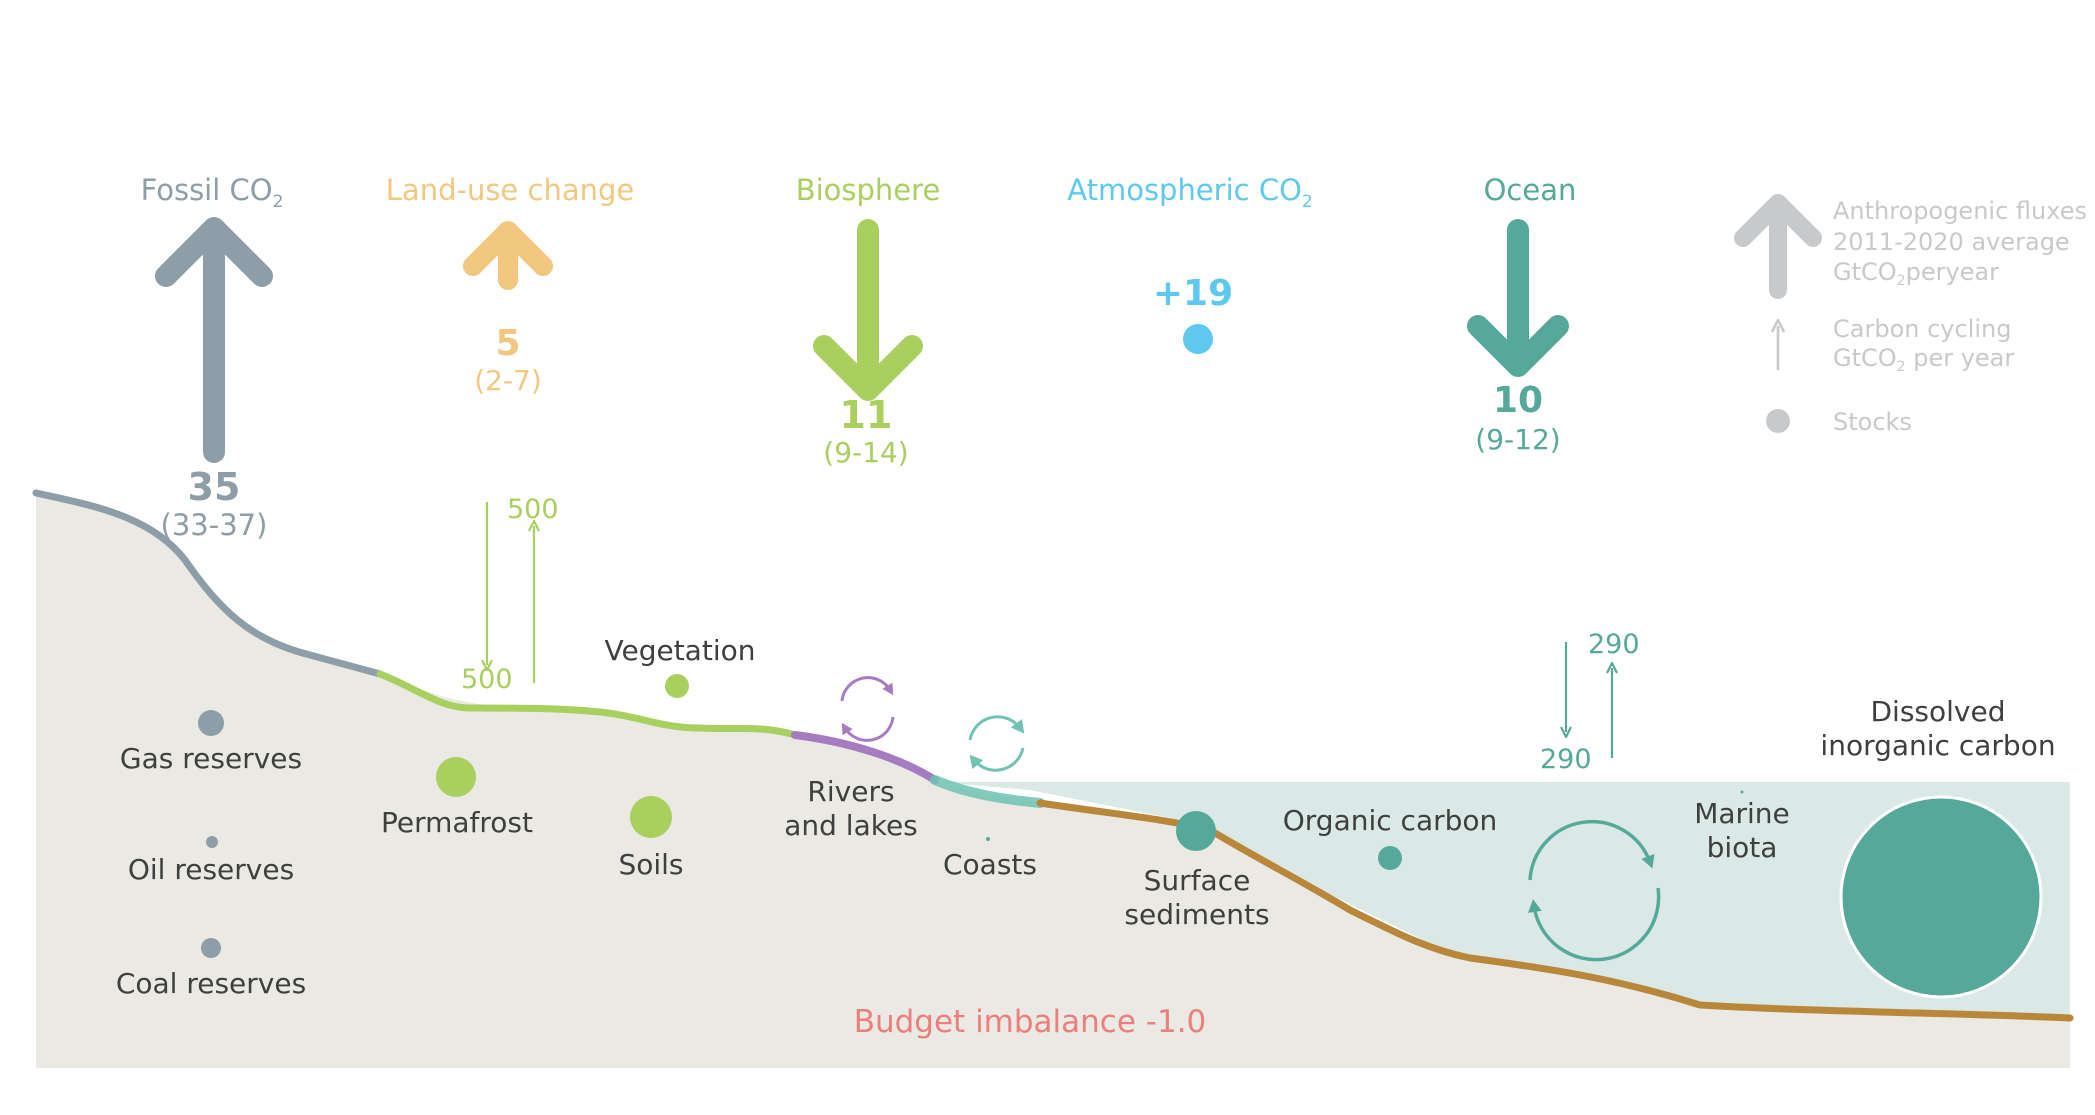 The height and width of the screenshot is (1115, 2095). Describe the element at coordinates (1951, 242) in the screenshot. I see `legend-anthropogenic-line2: 2011-2020 average` at that location.